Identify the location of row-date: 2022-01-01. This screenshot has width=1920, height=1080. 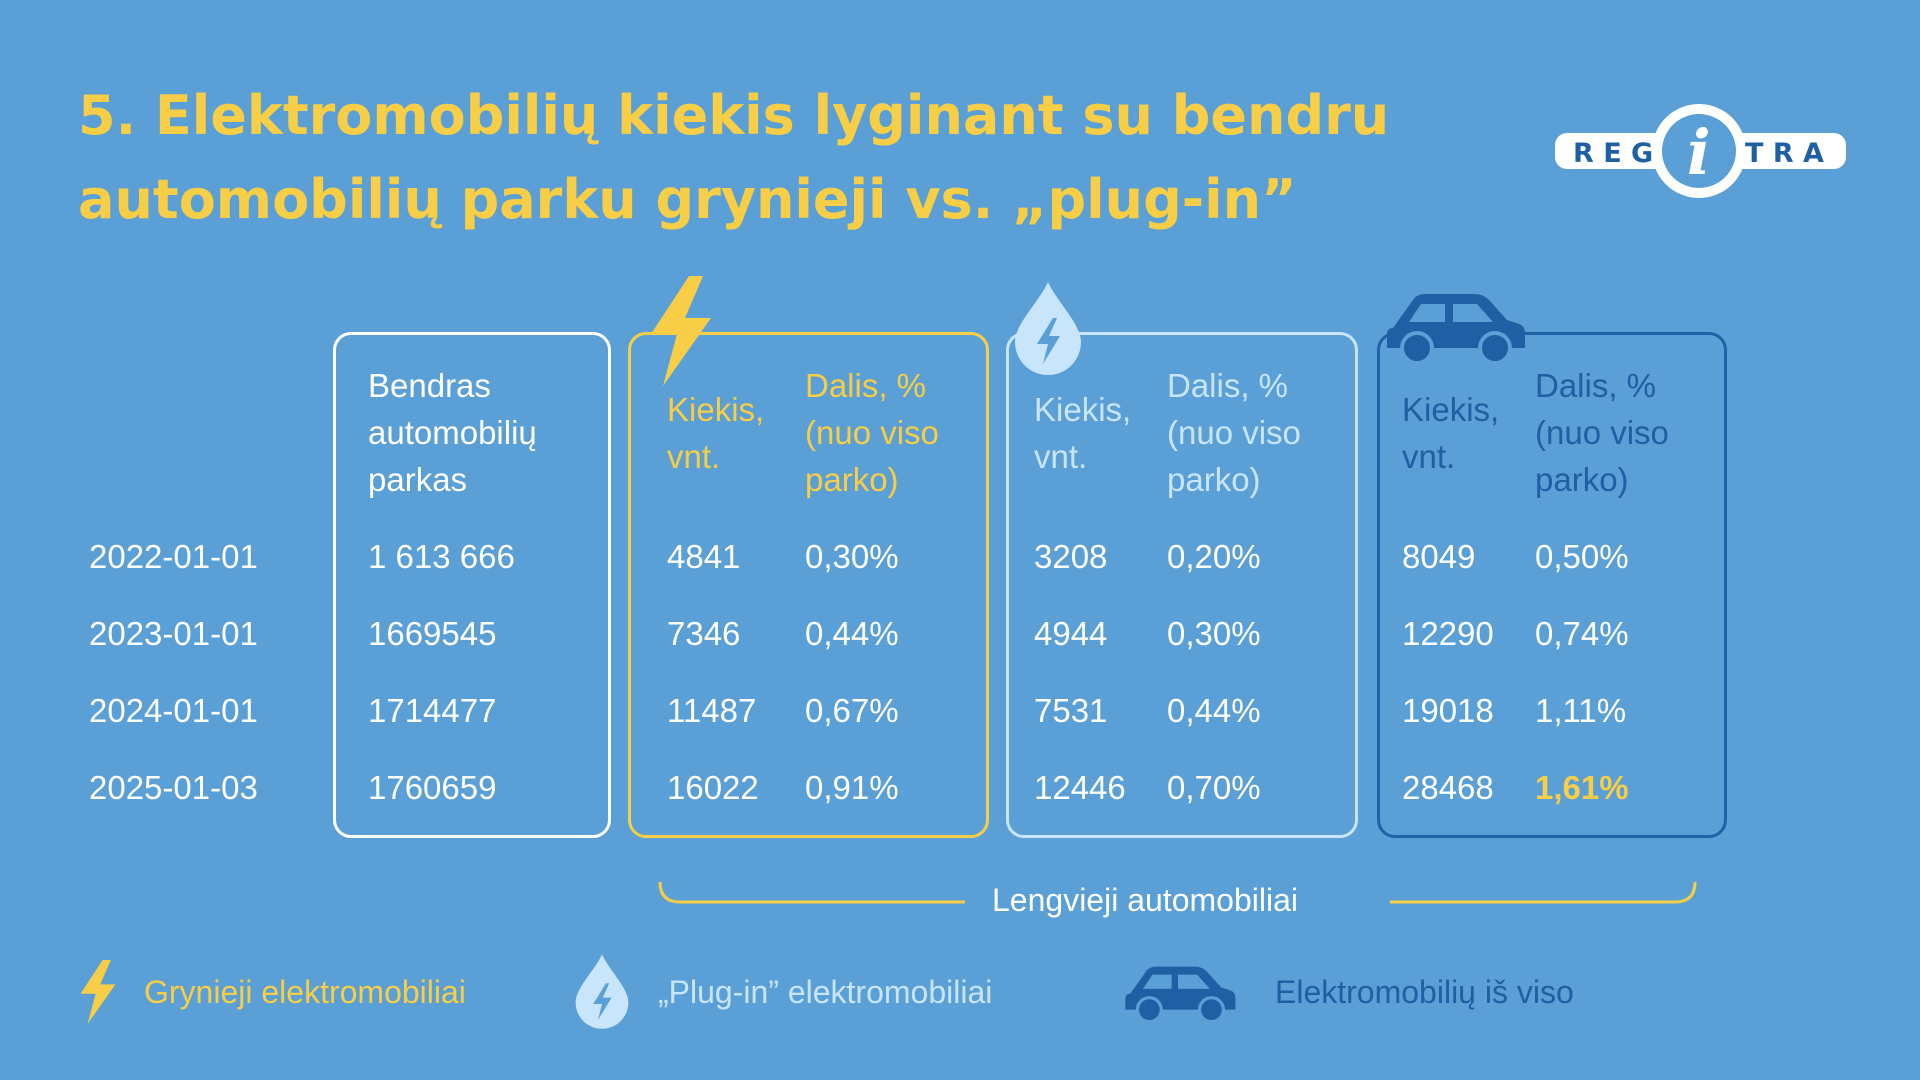
(173, 556).